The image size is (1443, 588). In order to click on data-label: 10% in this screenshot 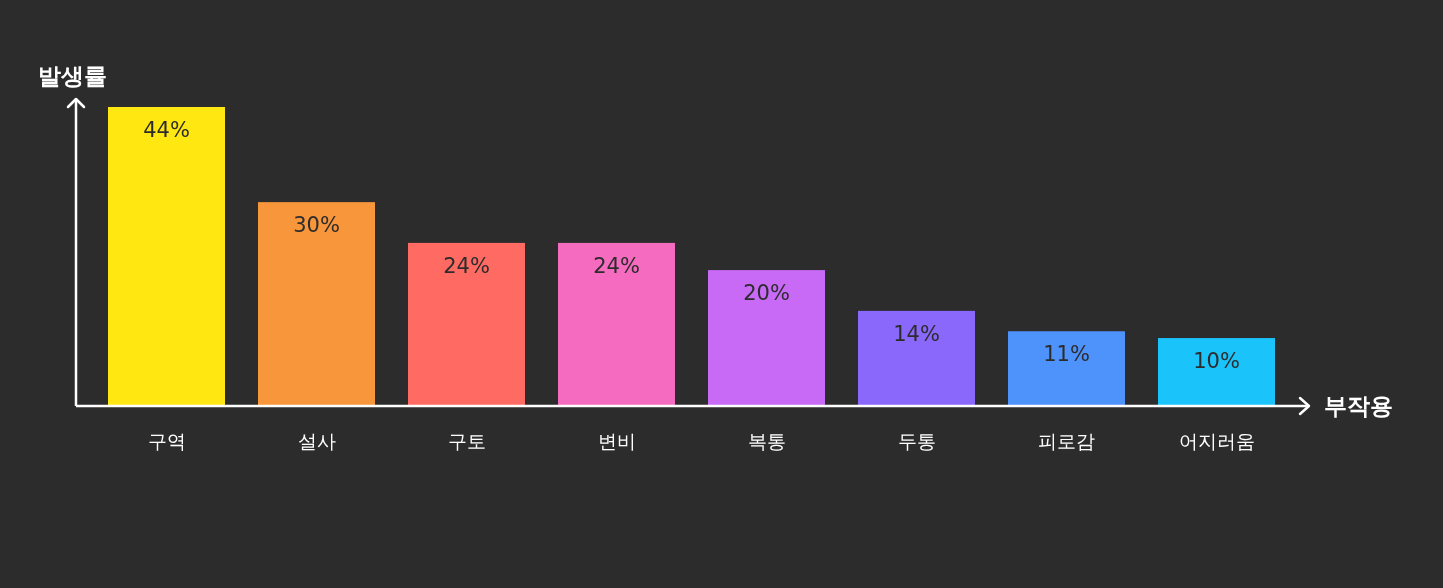, I will do `click(1216, 361)`.